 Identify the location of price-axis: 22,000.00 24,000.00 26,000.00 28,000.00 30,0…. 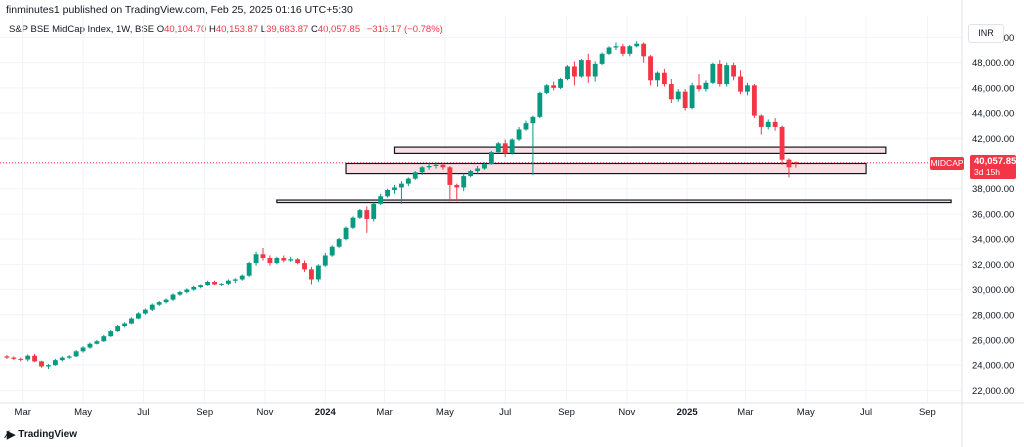
(987, 223).